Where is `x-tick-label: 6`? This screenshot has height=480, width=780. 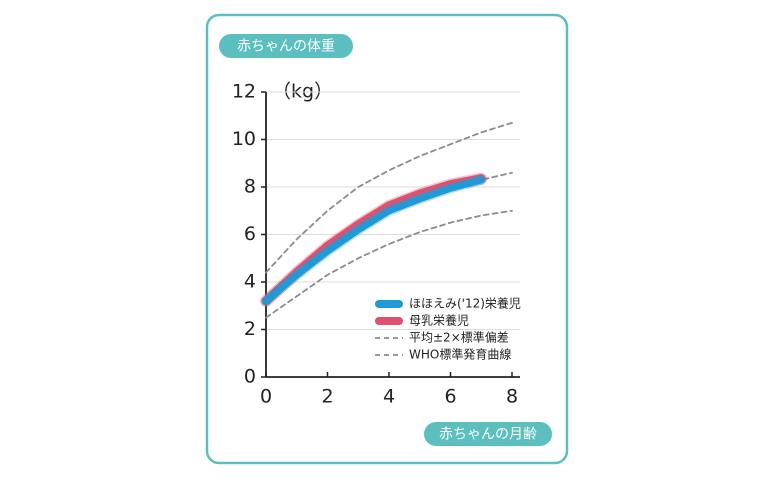
x-tick-label: 6 is located at coordinates (450, 397).